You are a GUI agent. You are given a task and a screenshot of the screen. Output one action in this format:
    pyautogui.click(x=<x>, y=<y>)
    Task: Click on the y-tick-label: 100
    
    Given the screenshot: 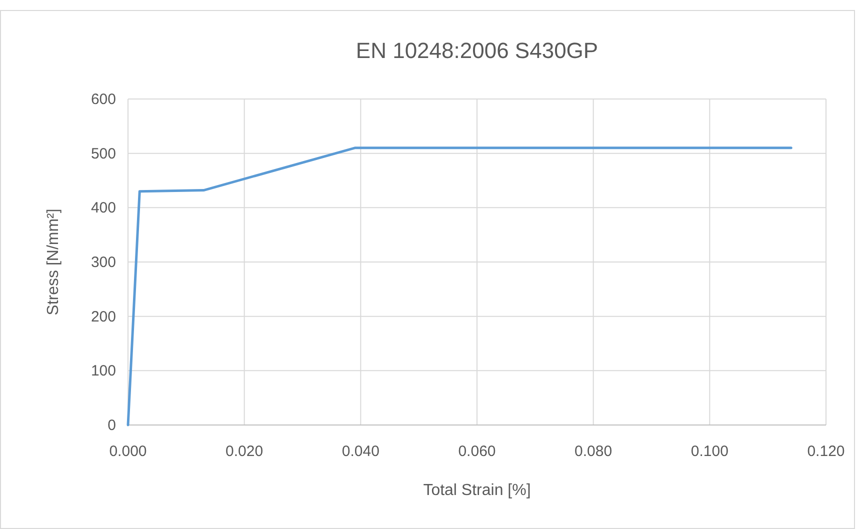 What is the action you would take?
    pyautogui.click(x=103, y=371)
    